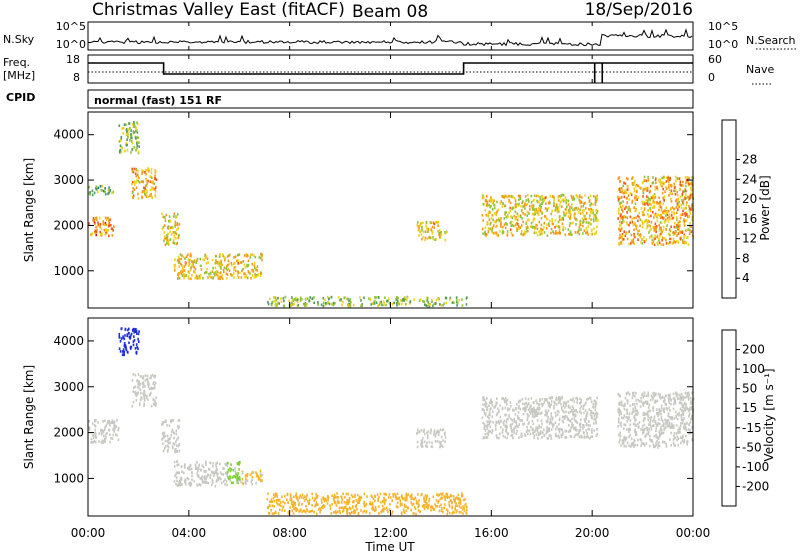  Describe the element at coordinates (289, 533) in the screenshot. I see `xtick-label-2: 08:00` at that location.